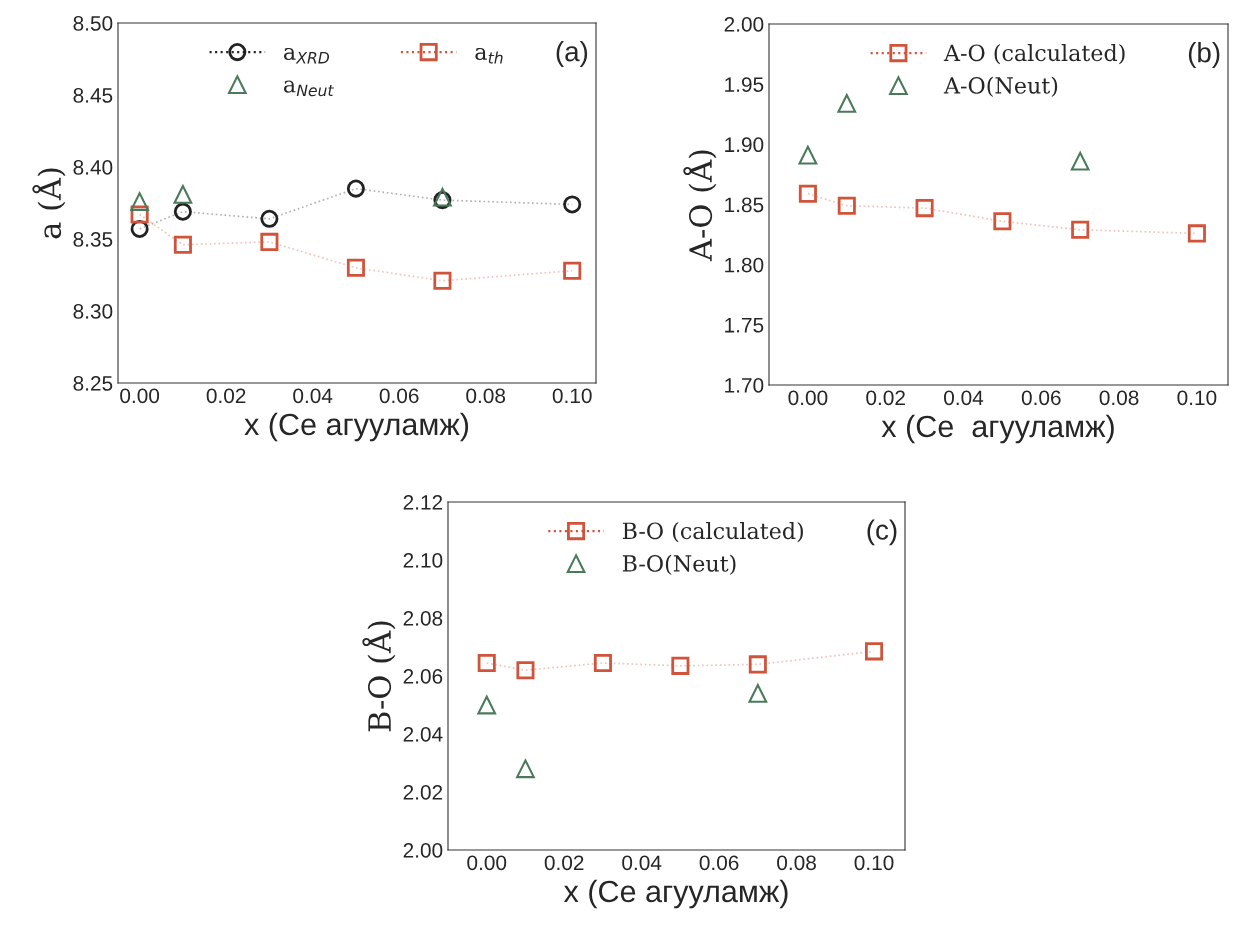 The height and width of the screenshot is (932, 1236). I want to click on legend-label: B-O(Neut), so click(679, 564).